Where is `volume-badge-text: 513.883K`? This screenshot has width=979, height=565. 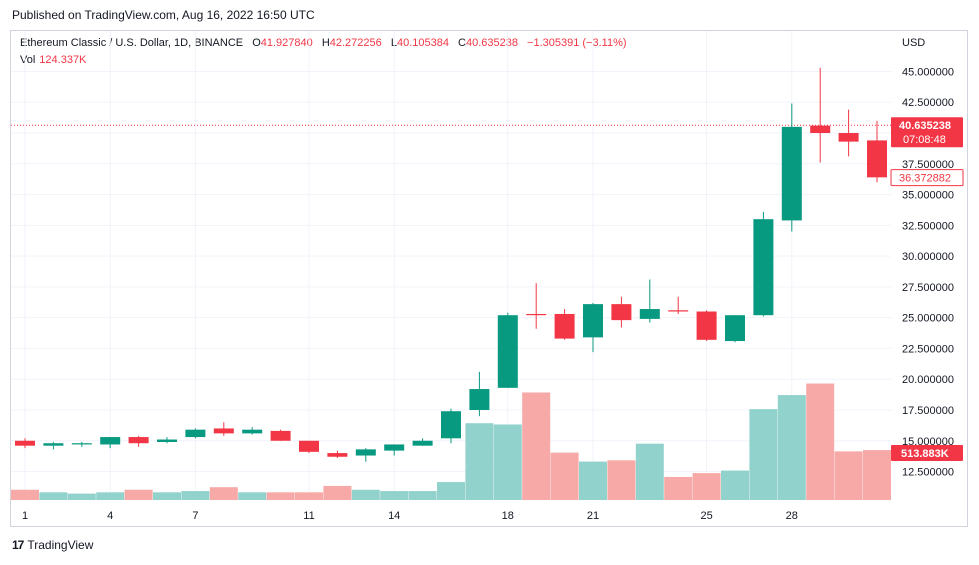 volume-badge-text: 513.883K is located at coordinates (925, 454).